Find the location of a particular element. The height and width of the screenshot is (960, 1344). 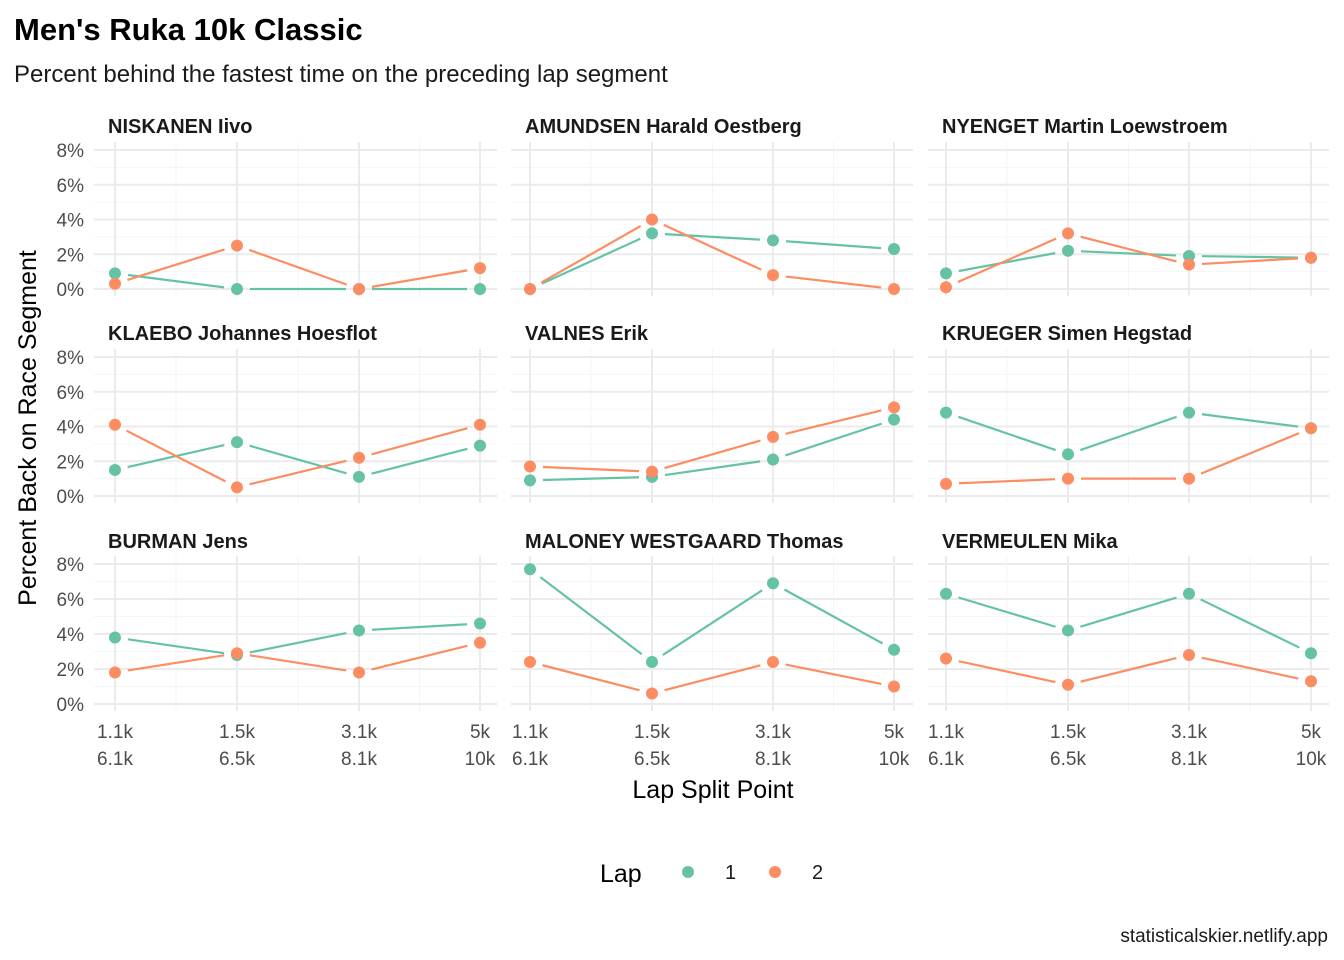

y-tick-label: 6% is located at coordinates (71, 600).